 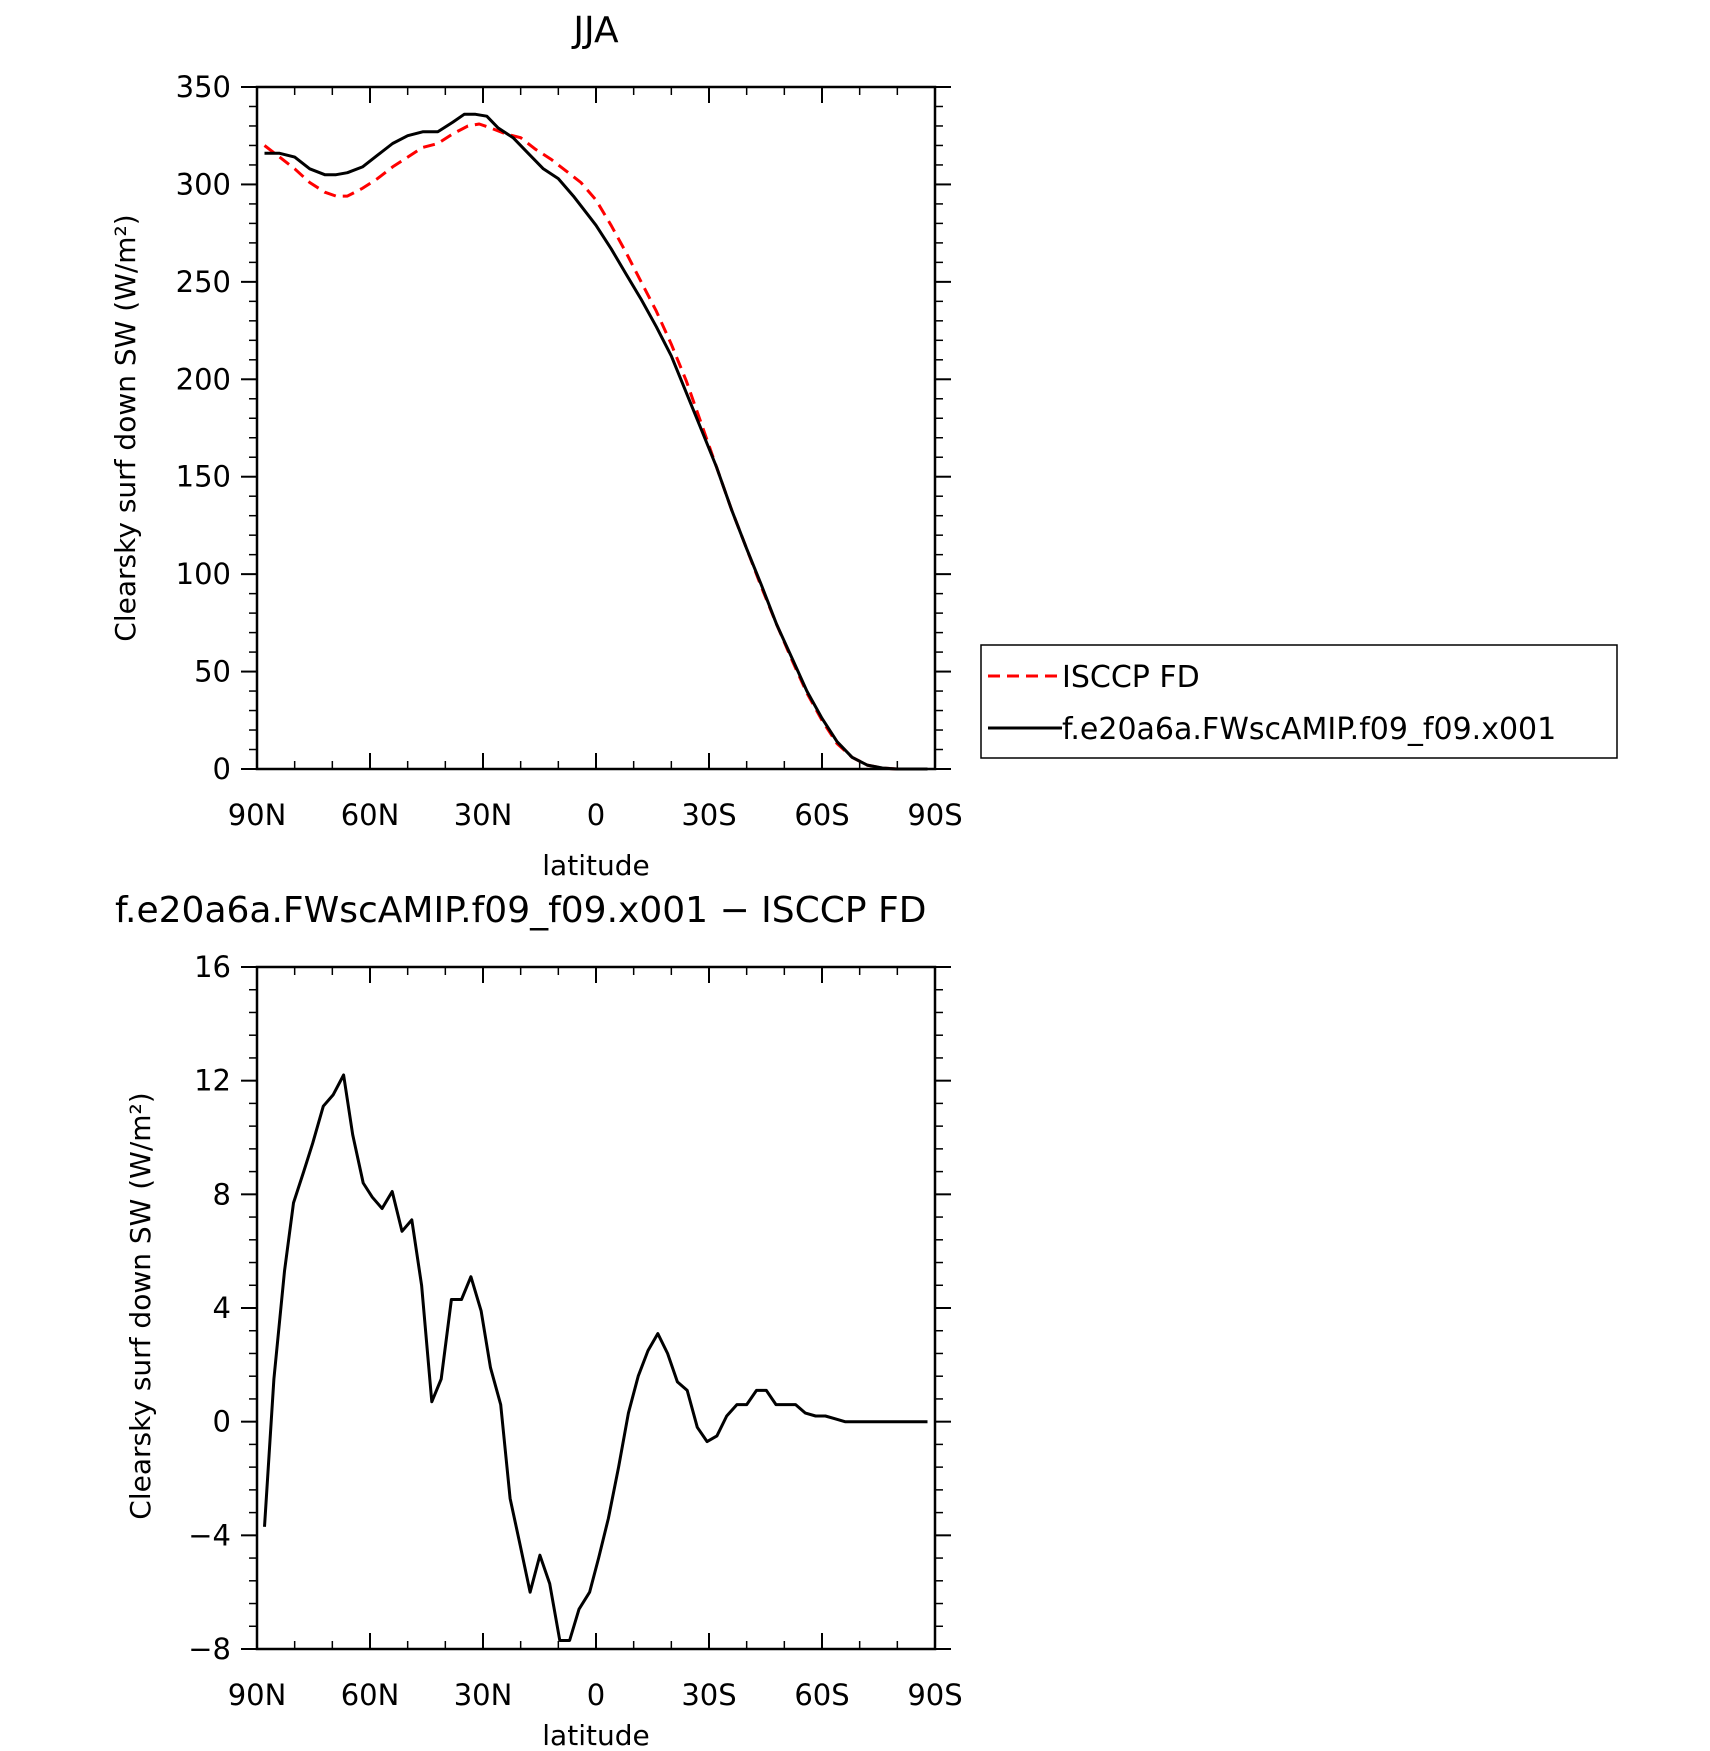 I want to click on bottom-x-tick-label: 90S, so click(x=934, y=1695).